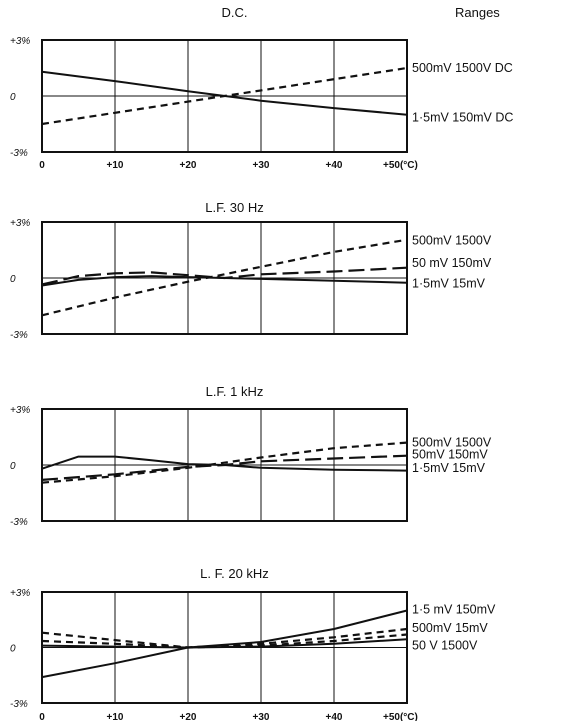 This screenshot has height=721, width=571. Describe the element at coordinates (235, 391) in the screenshot. I see `chart-title: L.F. 1 kHz` at that location.